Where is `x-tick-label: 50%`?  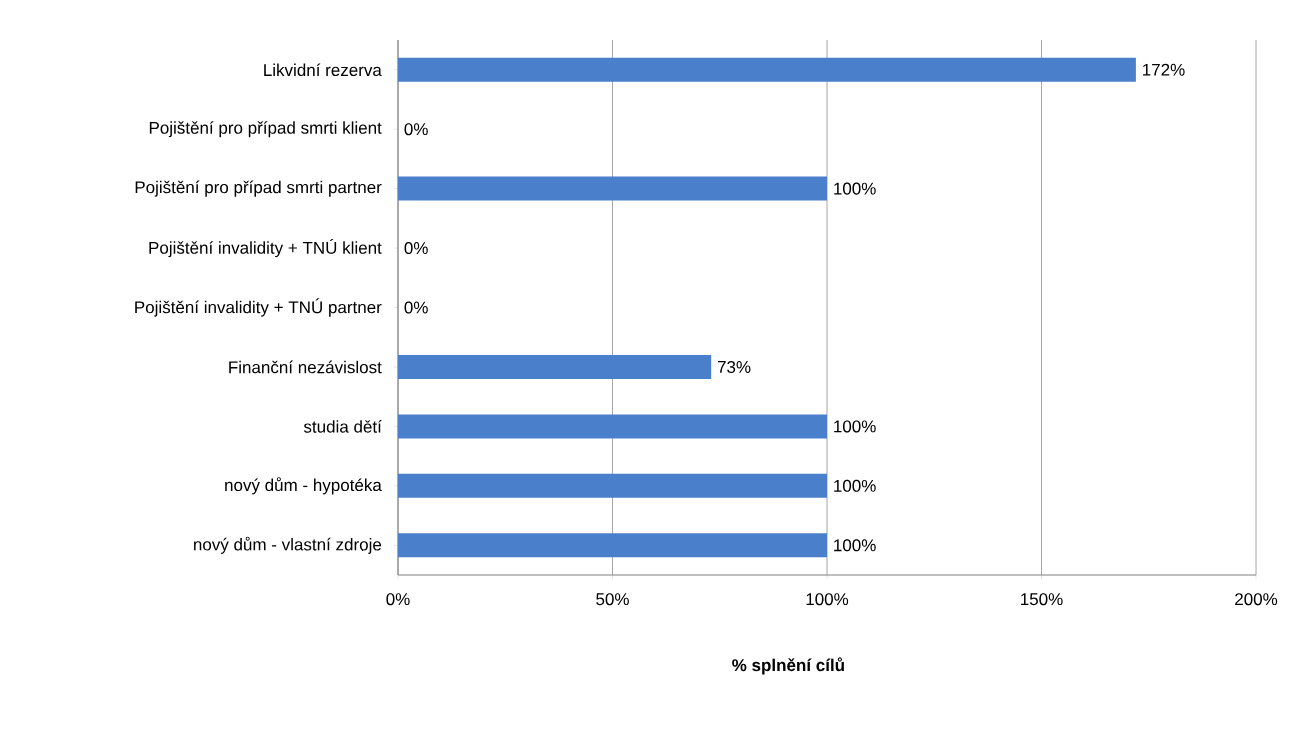 x-tick-label: 50% is located at coordinates (612, 599).